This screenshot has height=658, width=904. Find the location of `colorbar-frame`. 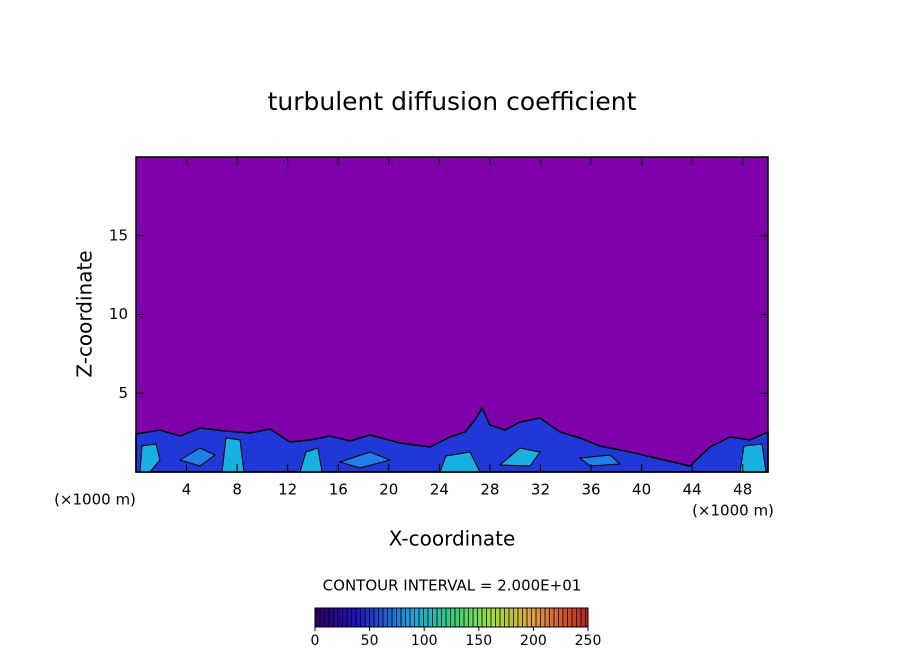

colorbar-frame is located at coordinates (451, 617).